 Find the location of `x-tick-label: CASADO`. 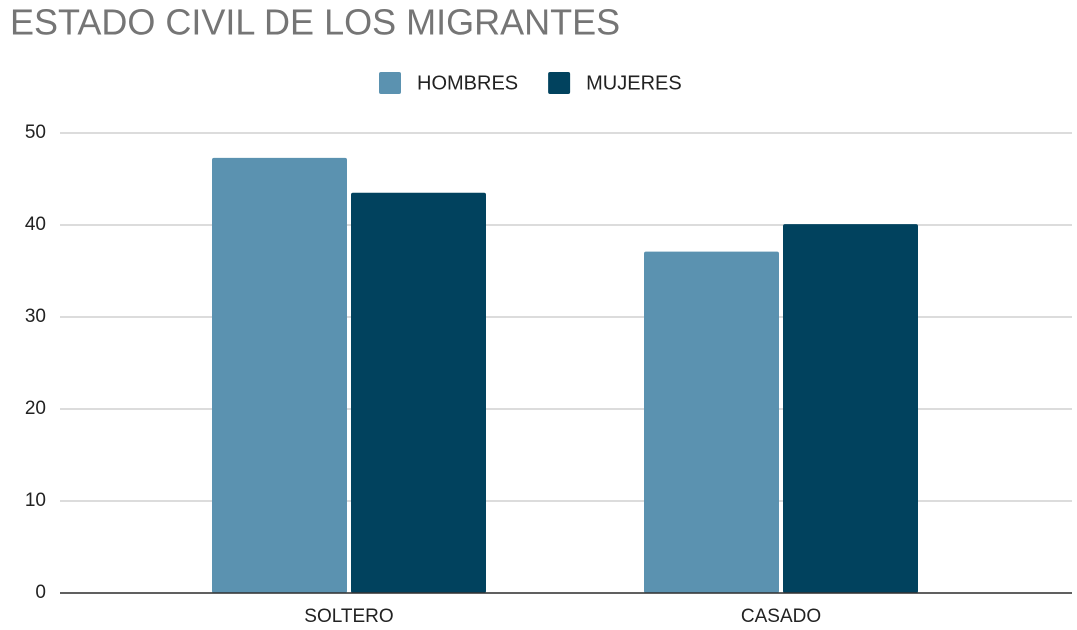

x-tick-label: CASADO is located at coordinates (781, 616).